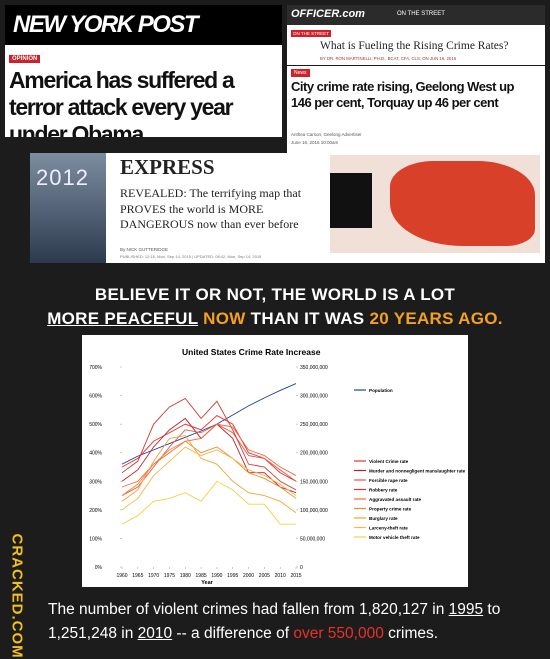 Image resolution: width=550 pixels, height=659 pixels. What do you see at coordinates (251, 352) in the screenshot?
I see `chart-title: United States Crime Rate Increase` at bounding box center [251, 352].